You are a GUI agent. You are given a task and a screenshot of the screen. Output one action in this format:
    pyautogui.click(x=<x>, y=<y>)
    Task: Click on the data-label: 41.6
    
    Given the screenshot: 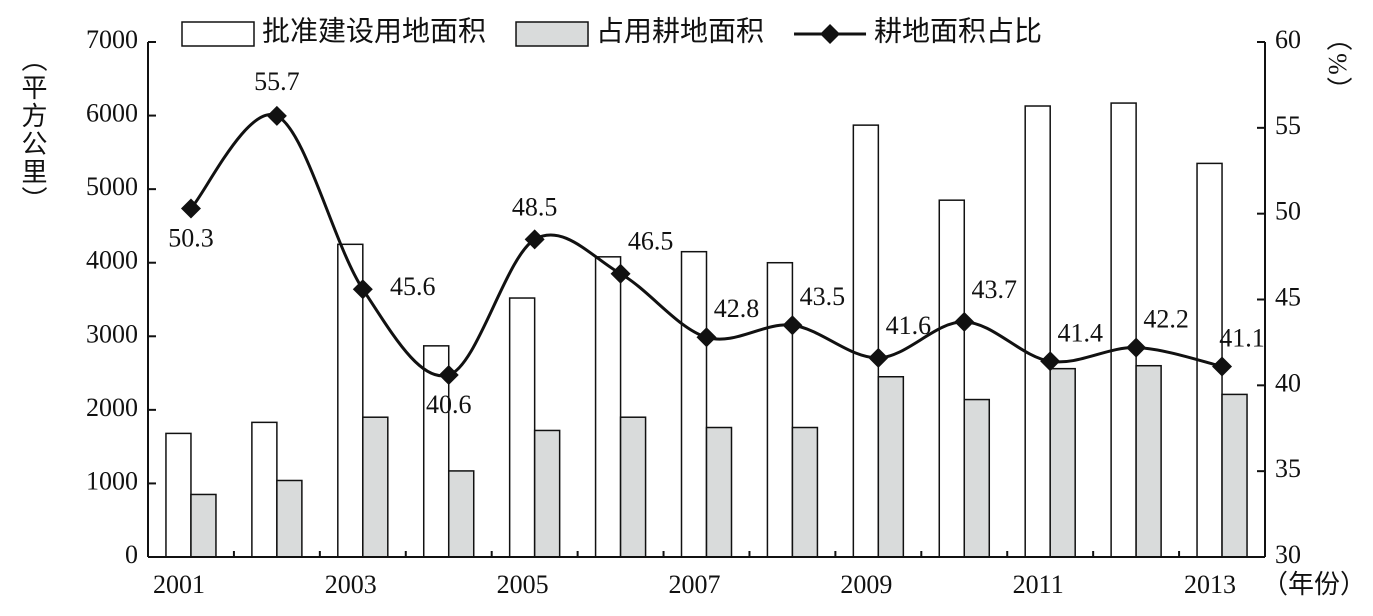 What is the action you would take?
    pyautogui.click(x=909, y=325)
    